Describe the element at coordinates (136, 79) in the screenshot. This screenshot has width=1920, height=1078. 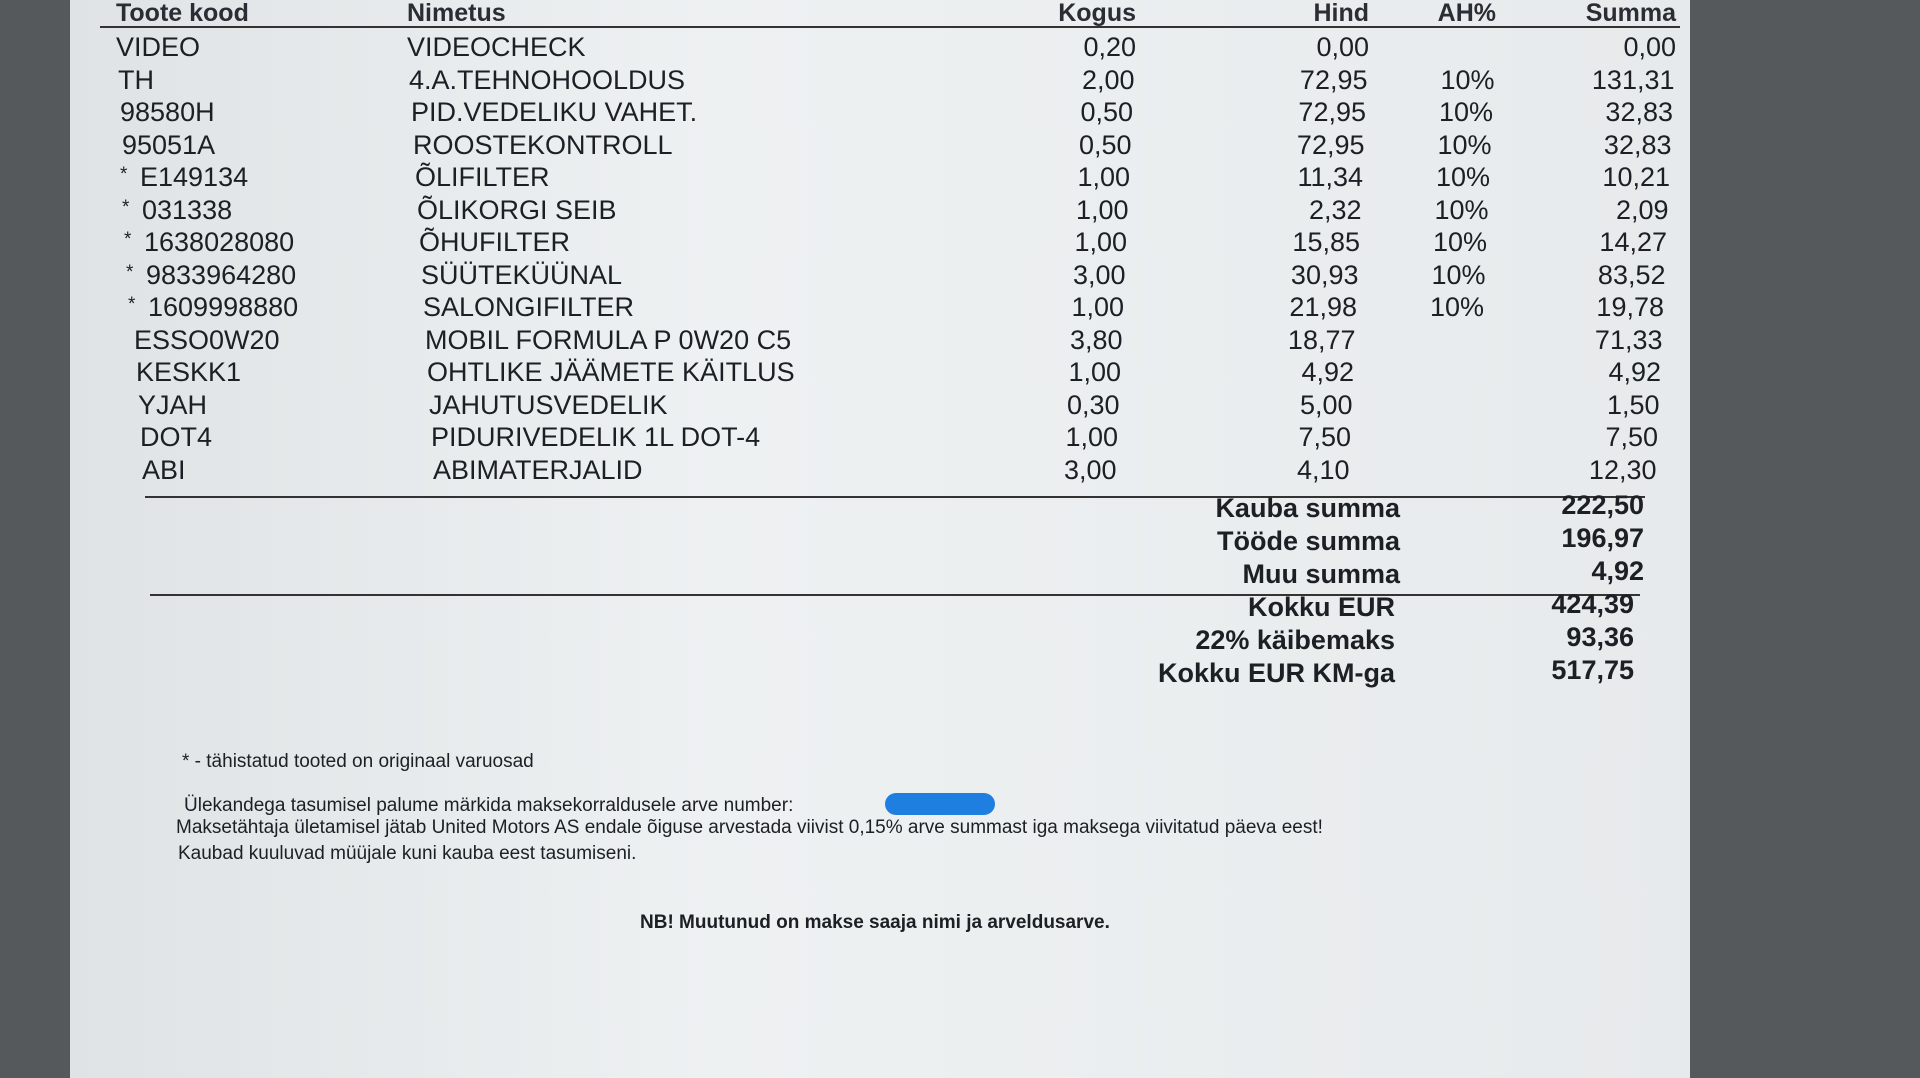
I see `cell-code: TH` at that location.